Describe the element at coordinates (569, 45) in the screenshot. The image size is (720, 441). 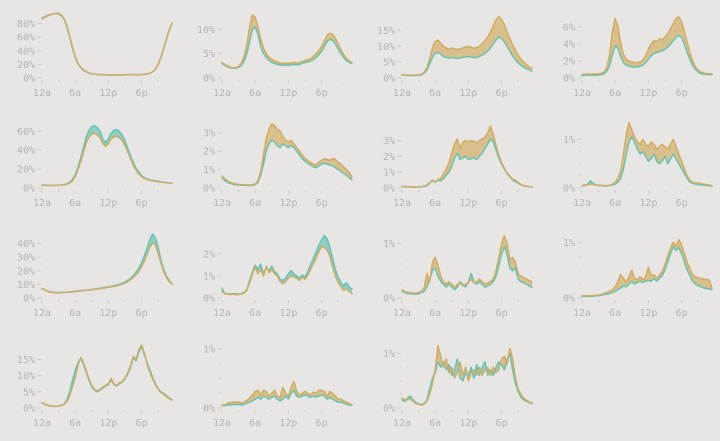
I see `y-tick-label: 4%` at that location.